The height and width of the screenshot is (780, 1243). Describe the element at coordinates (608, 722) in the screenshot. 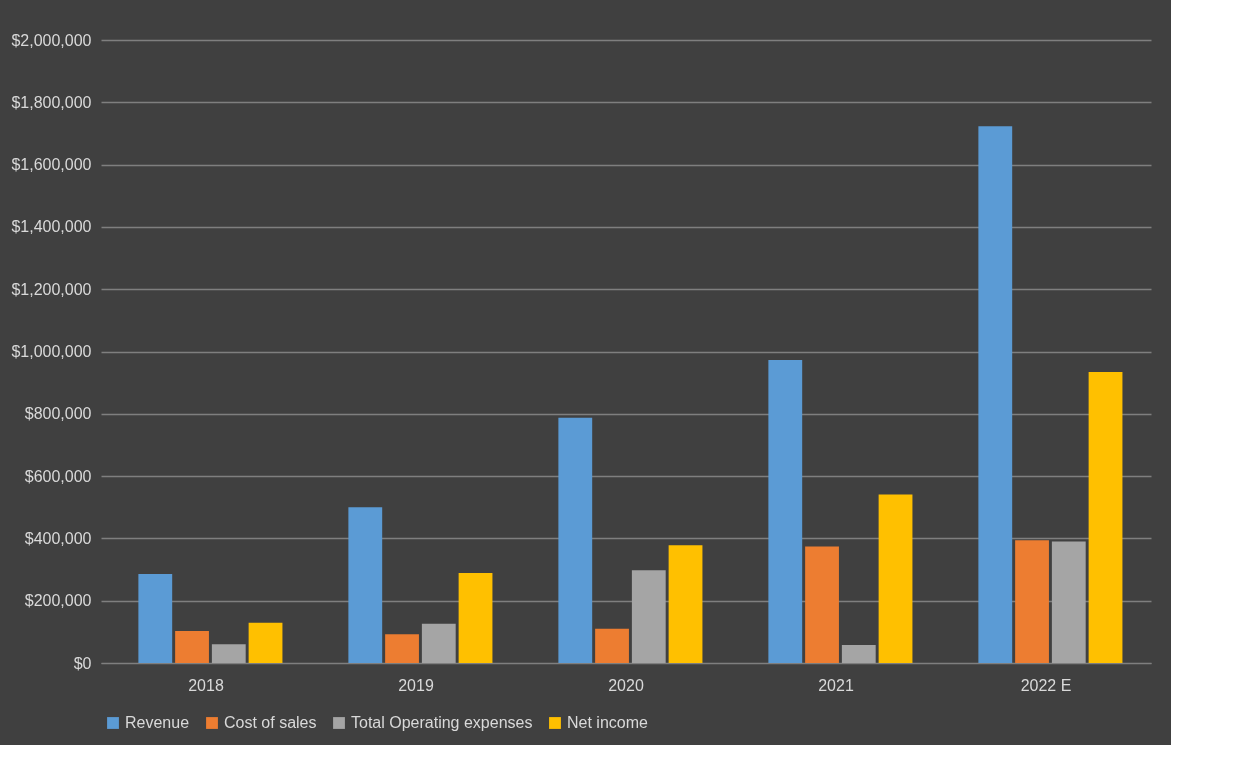

I see `legend-label: Net income` at that location.